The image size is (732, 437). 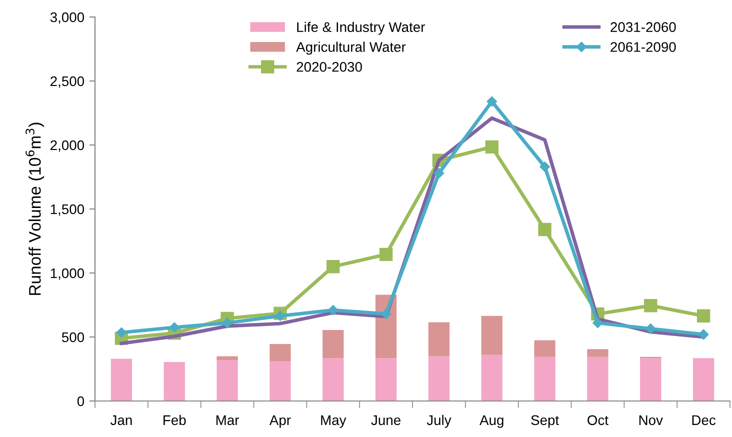 What do you see at coordinates (329, 67) in the screenshot?
I see `legend-label: 2020-2030` at bounding box center [329, 67].